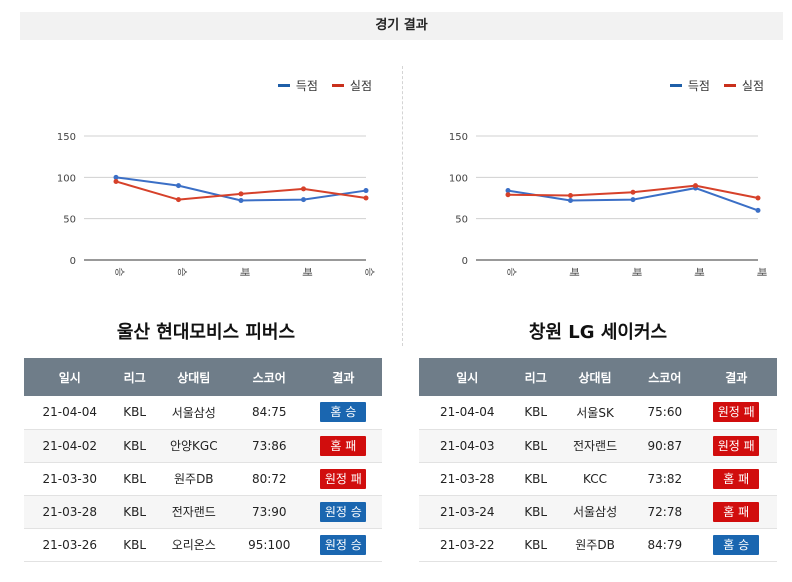  I want to click on line-chart-svg: 0 50 100 150 승 승 패 패 승, so click(216, 204).